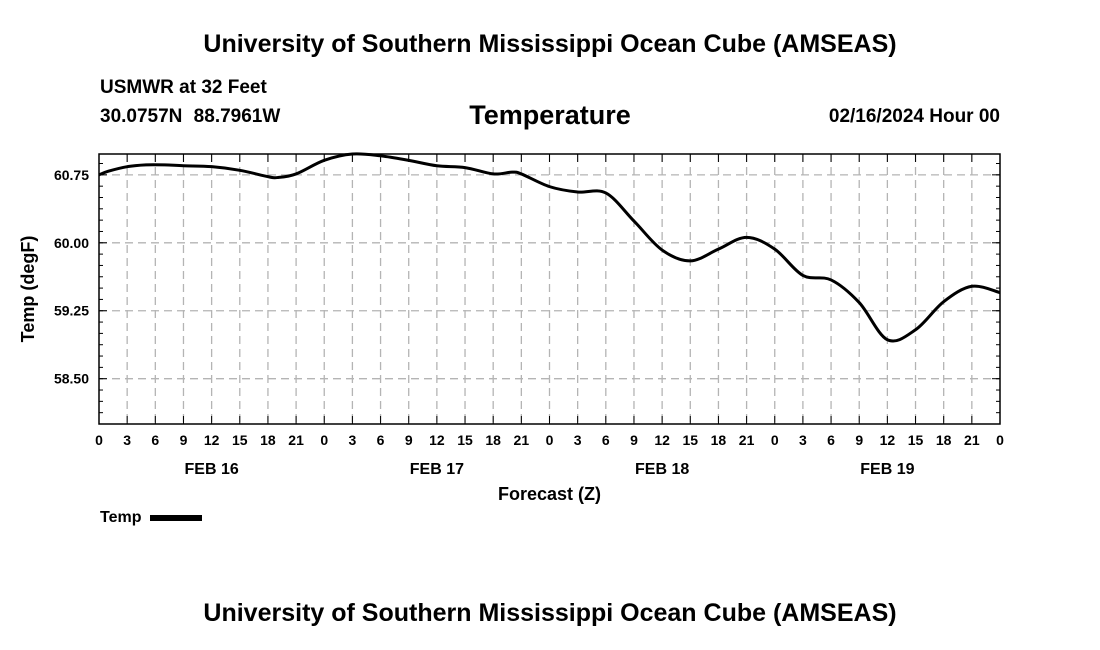  Describe the element at coordinates (914, 116) in the screenshot. I see `forecast-datetime: 02/16/2024 Hour 00` at that location.